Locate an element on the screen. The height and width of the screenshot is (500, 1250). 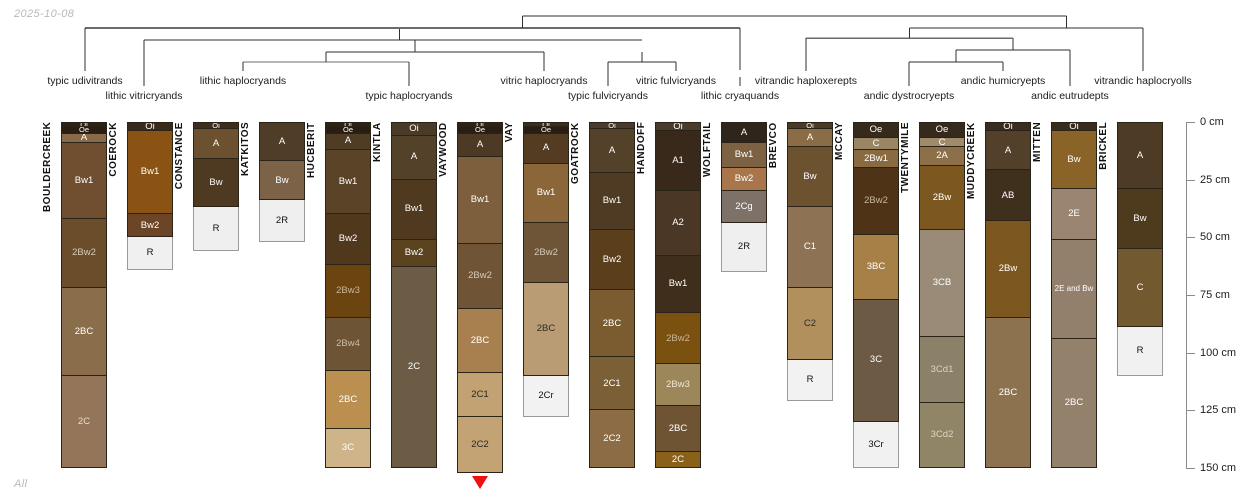
horizon-column: Oi A1 A2 Bw1 2Bw2 2Bw3 2BC 2C is located at coordinates (678, 295).